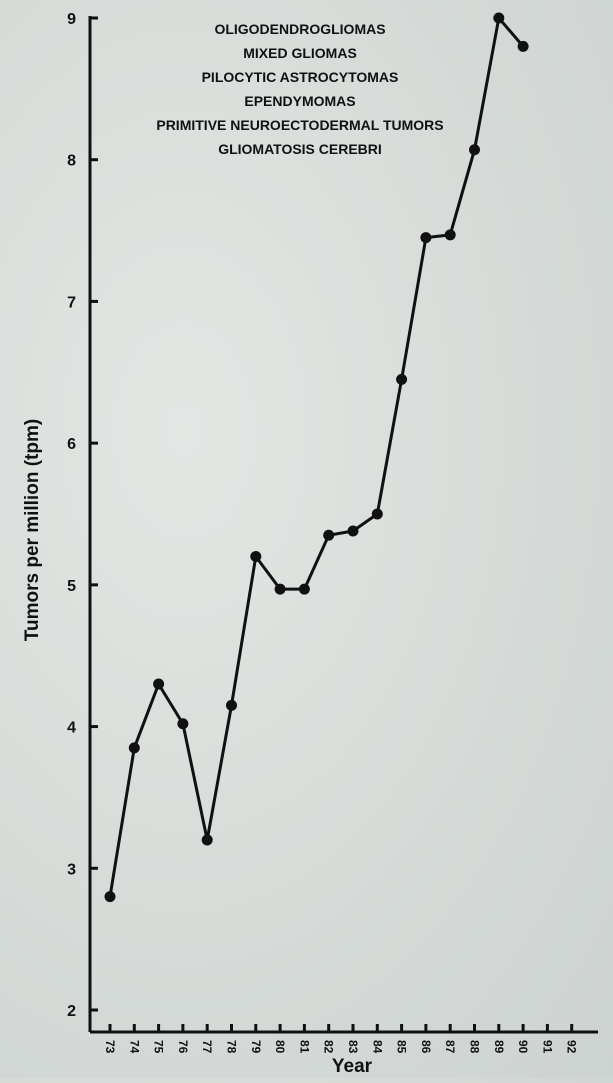 Image resolution: width=613 pixels, height=1083 pixels. I want to click on x-tick-label: 85, so click(402, 1047).